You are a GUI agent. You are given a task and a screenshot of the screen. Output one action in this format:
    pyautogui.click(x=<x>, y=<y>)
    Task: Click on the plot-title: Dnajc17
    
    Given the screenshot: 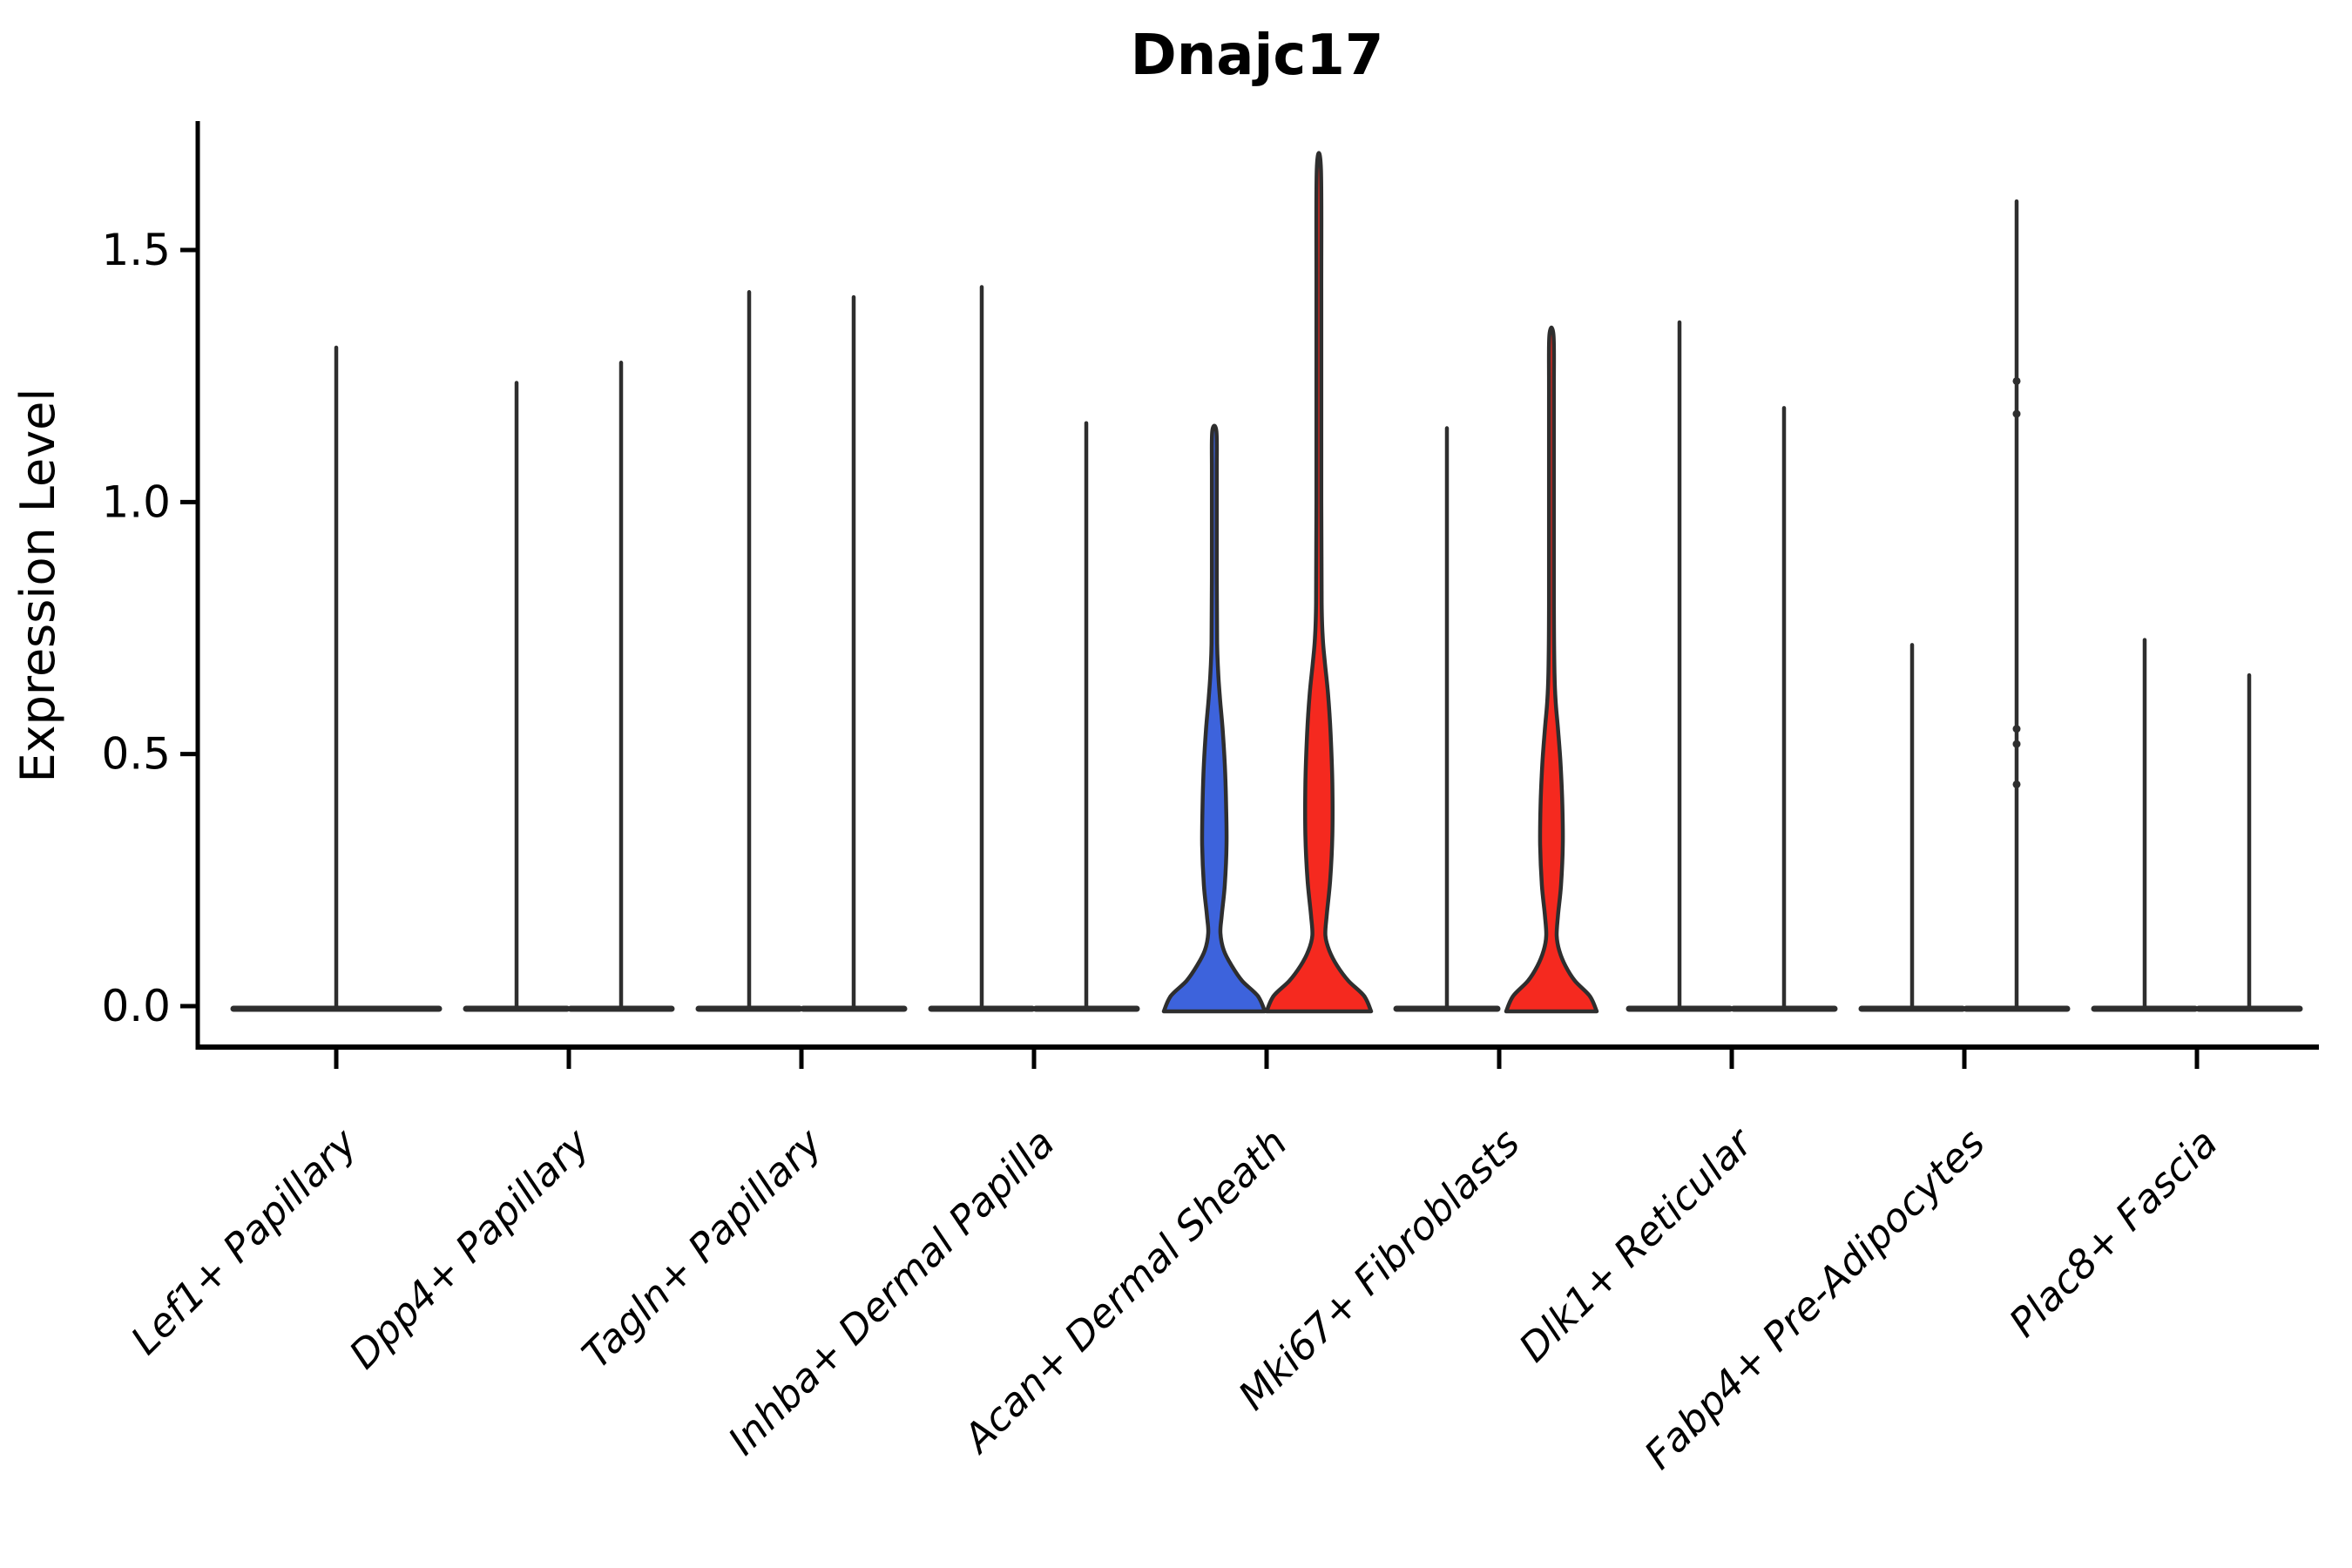 What is the action you would take?
    pyautogui.click(x=1257, y=56)
    